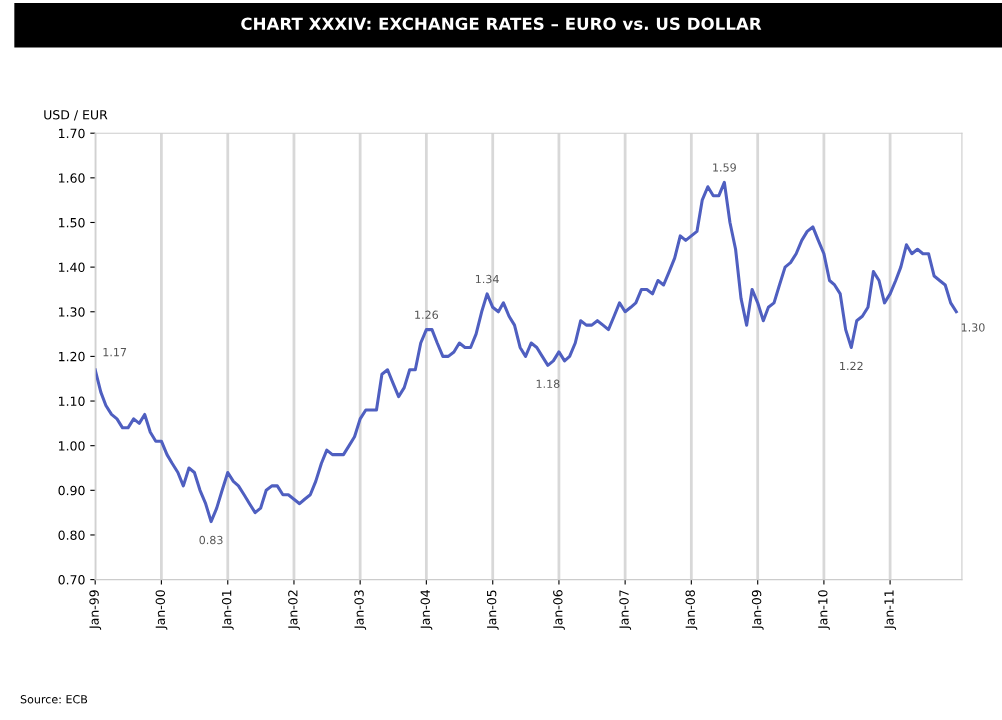  I want to click on y-tick-label: 1.40, so click(72, 267).